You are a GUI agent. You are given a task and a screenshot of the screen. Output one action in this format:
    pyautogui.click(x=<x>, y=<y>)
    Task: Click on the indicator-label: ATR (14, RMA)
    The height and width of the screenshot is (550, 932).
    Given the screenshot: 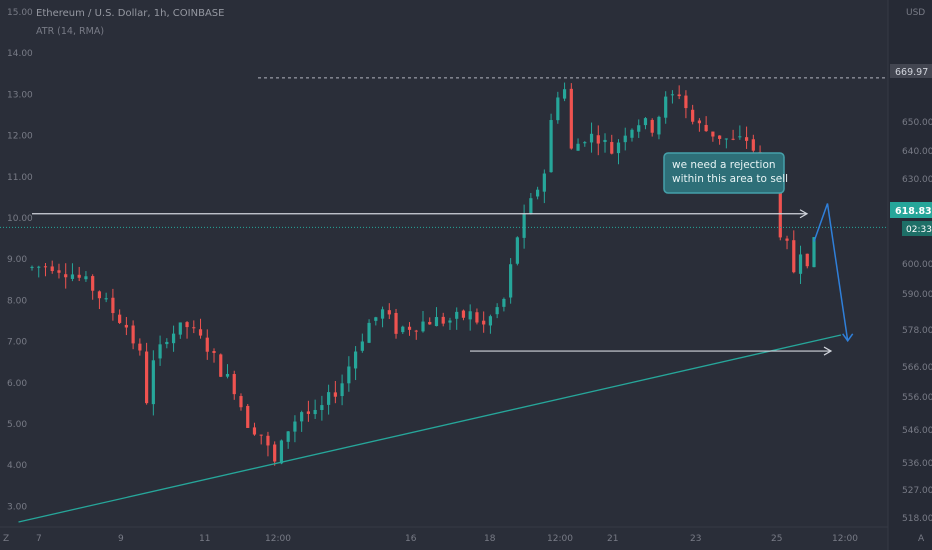 What is the action you would take?
    pyautogui.click(x=70, y=31)
    